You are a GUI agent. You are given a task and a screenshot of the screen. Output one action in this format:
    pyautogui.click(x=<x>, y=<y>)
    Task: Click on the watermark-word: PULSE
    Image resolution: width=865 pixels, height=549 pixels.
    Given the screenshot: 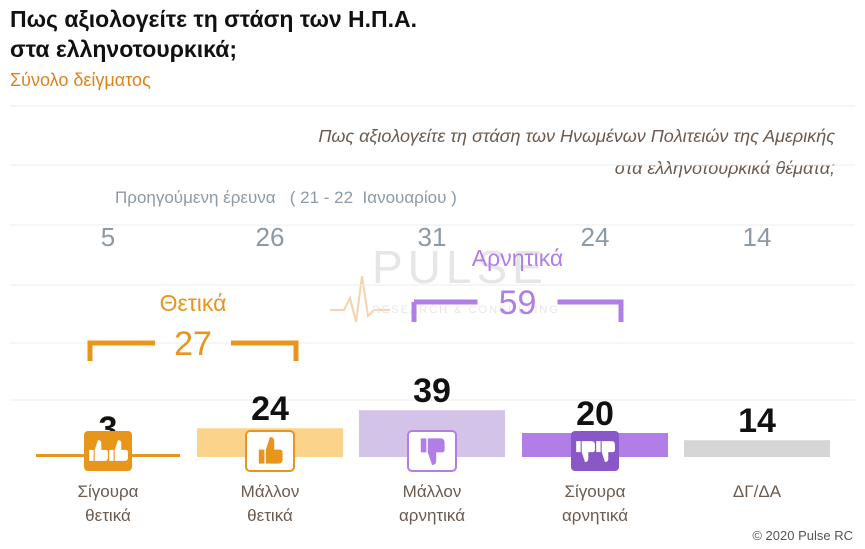 What is the action you would take?
    pyautogui.click(x=460, y=267)
    